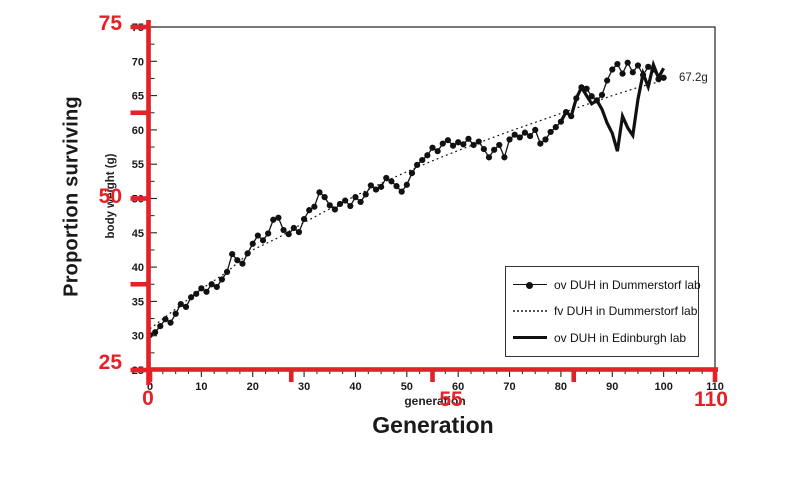 This screenshot has height=480, width=804. Describe the element at coordinates (561, 387) in the screenshot. I see `x-tick-label: 80` at that location.